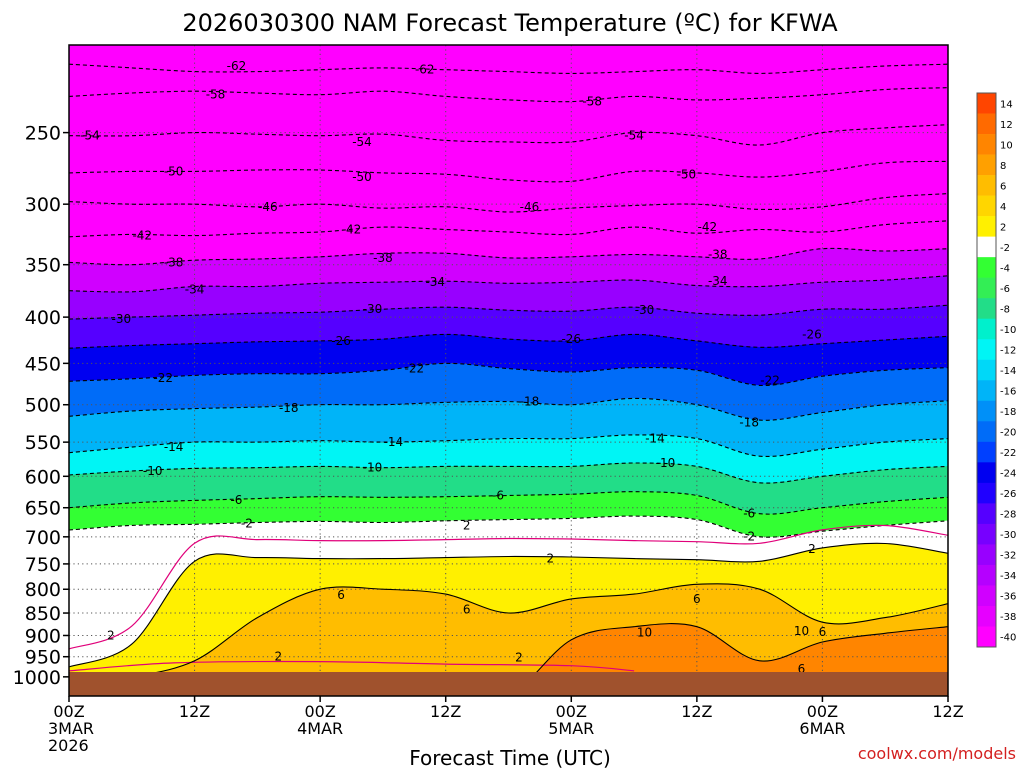 The width and height of the screenshot is (1024, 768). I want to click on colorbar-label: -32, so click(1008, 556).